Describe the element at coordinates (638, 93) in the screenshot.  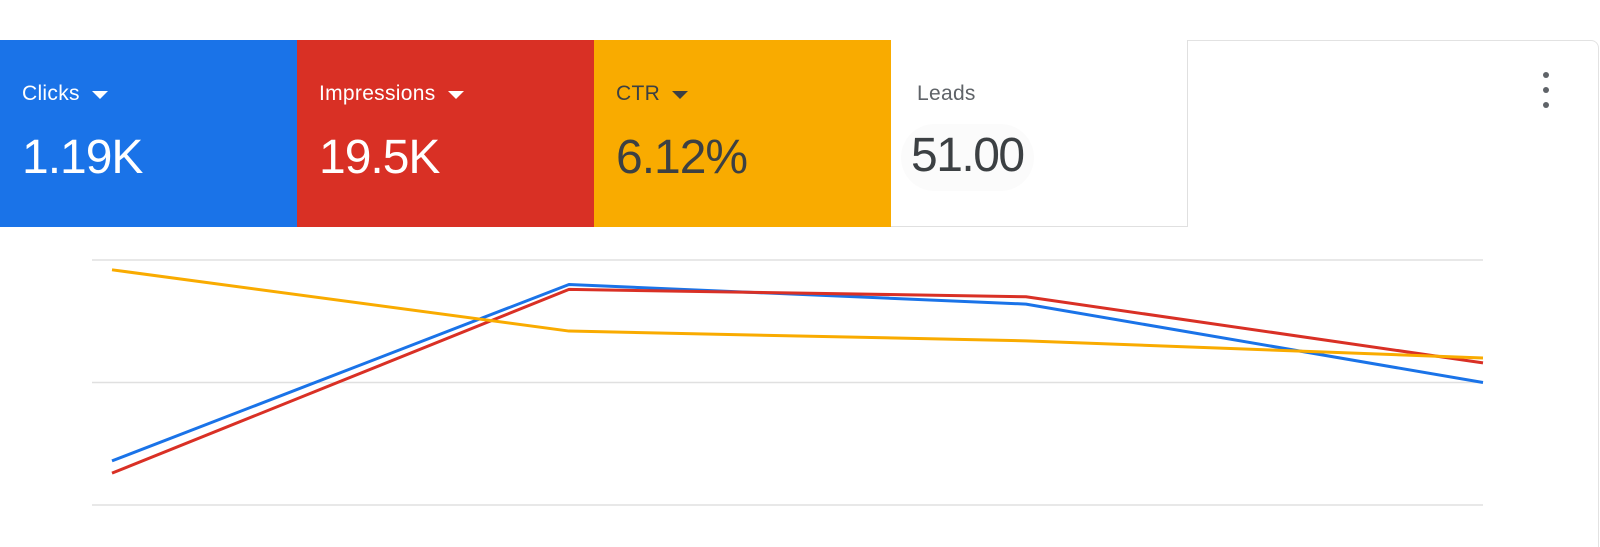
I see `ctr-label: CTR` at that location.